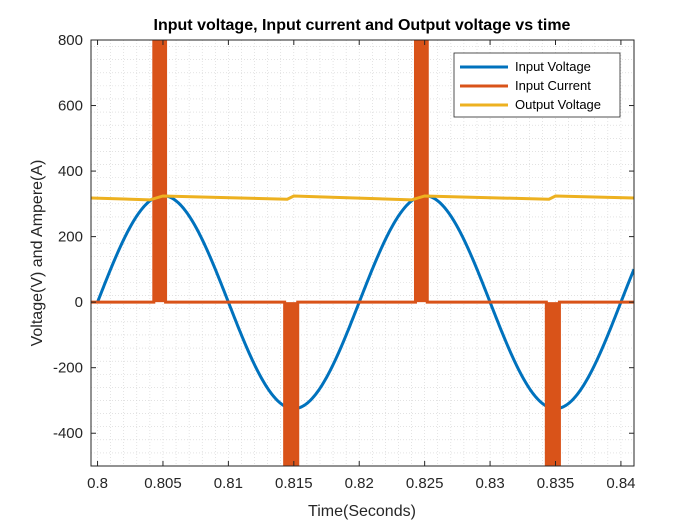 This screenshot has width=700, height=525. Describe the element at coordinates (556, 483) in the screenshot. I see `x-tick-label: 0.835` at that location.